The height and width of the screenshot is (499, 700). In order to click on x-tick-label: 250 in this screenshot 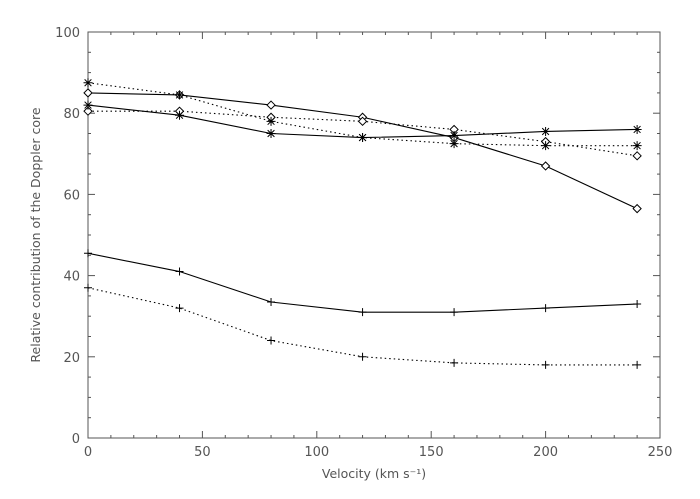, I will do `click(660, 452)`.